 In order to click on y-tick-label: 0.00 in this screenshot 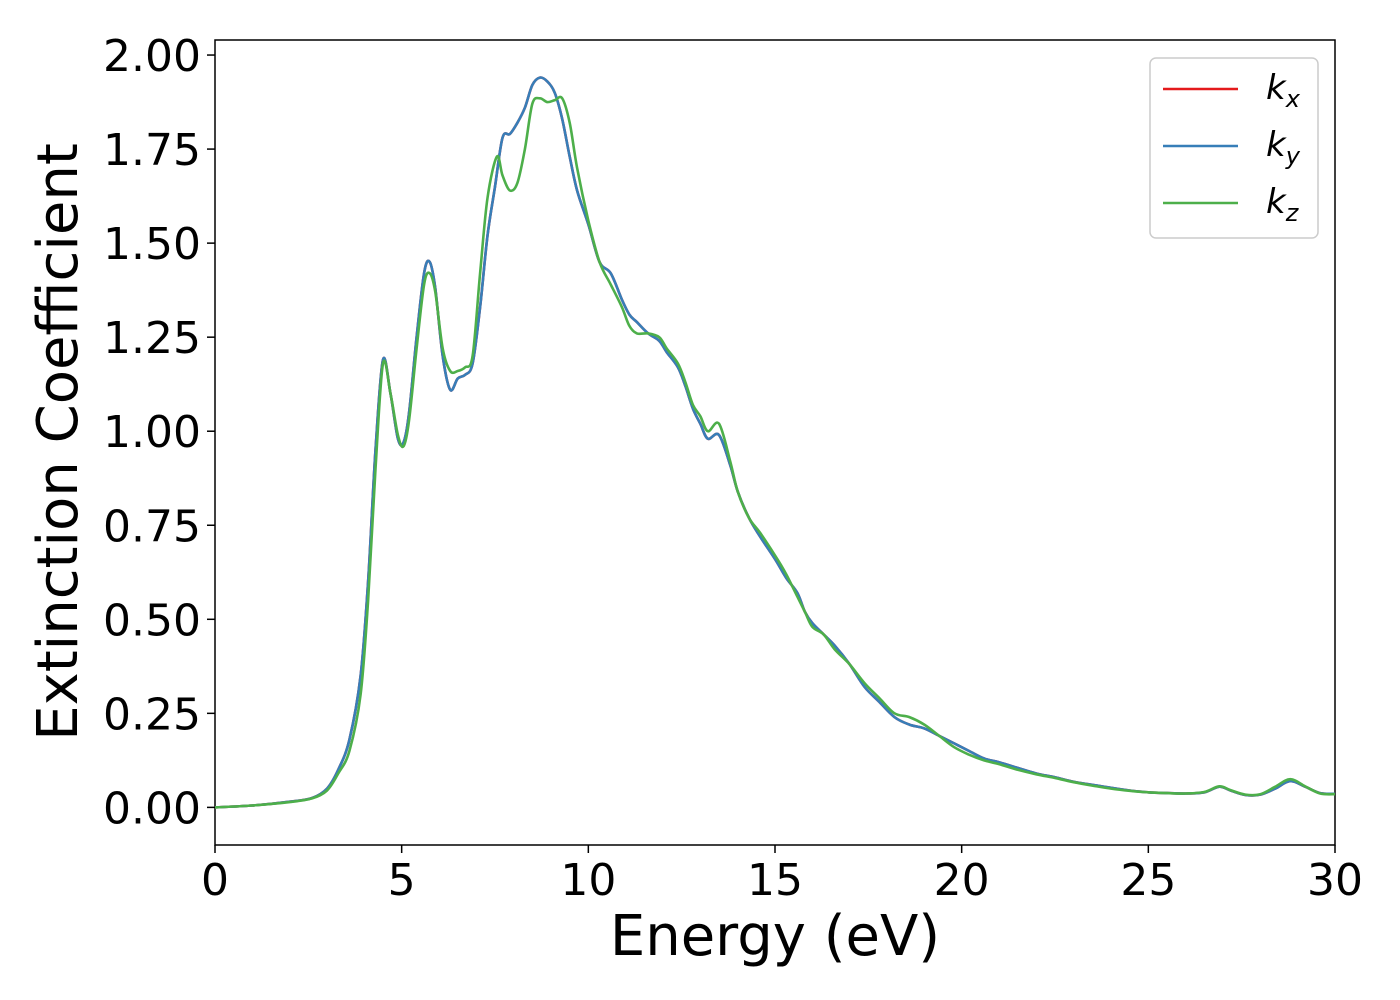, I will do `click(152, 808)`.